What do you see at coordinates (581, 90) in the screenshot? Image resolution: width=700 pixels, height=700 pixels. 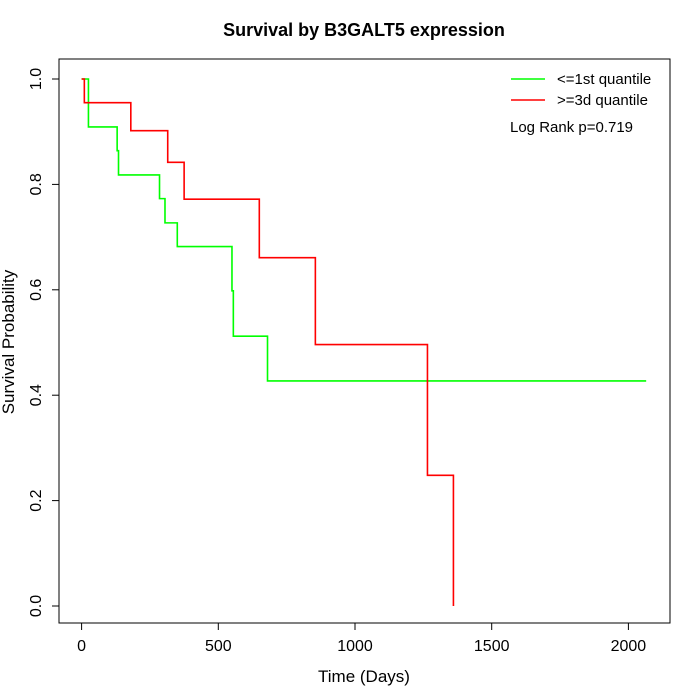 I see `legend: <=1st quantile >=3d quantile` at bounding box center [581, 90].